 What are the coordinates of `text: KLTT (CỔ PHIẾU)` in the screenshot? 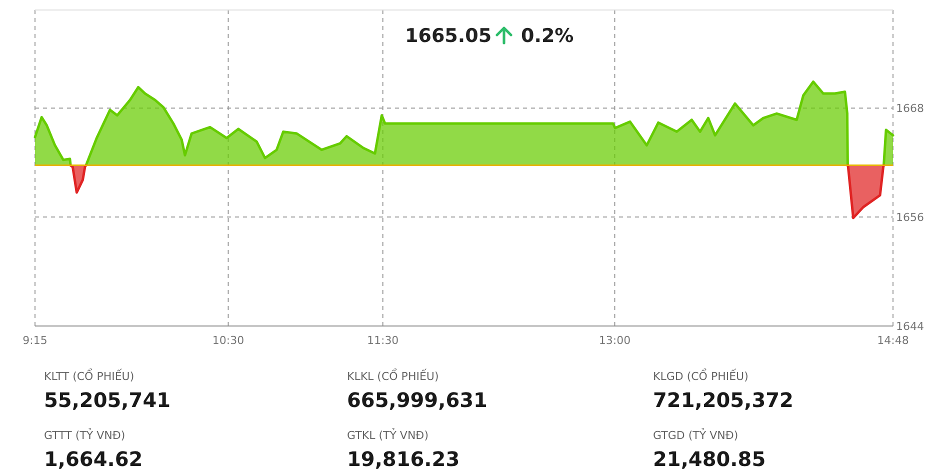 It's located at (89, 375).